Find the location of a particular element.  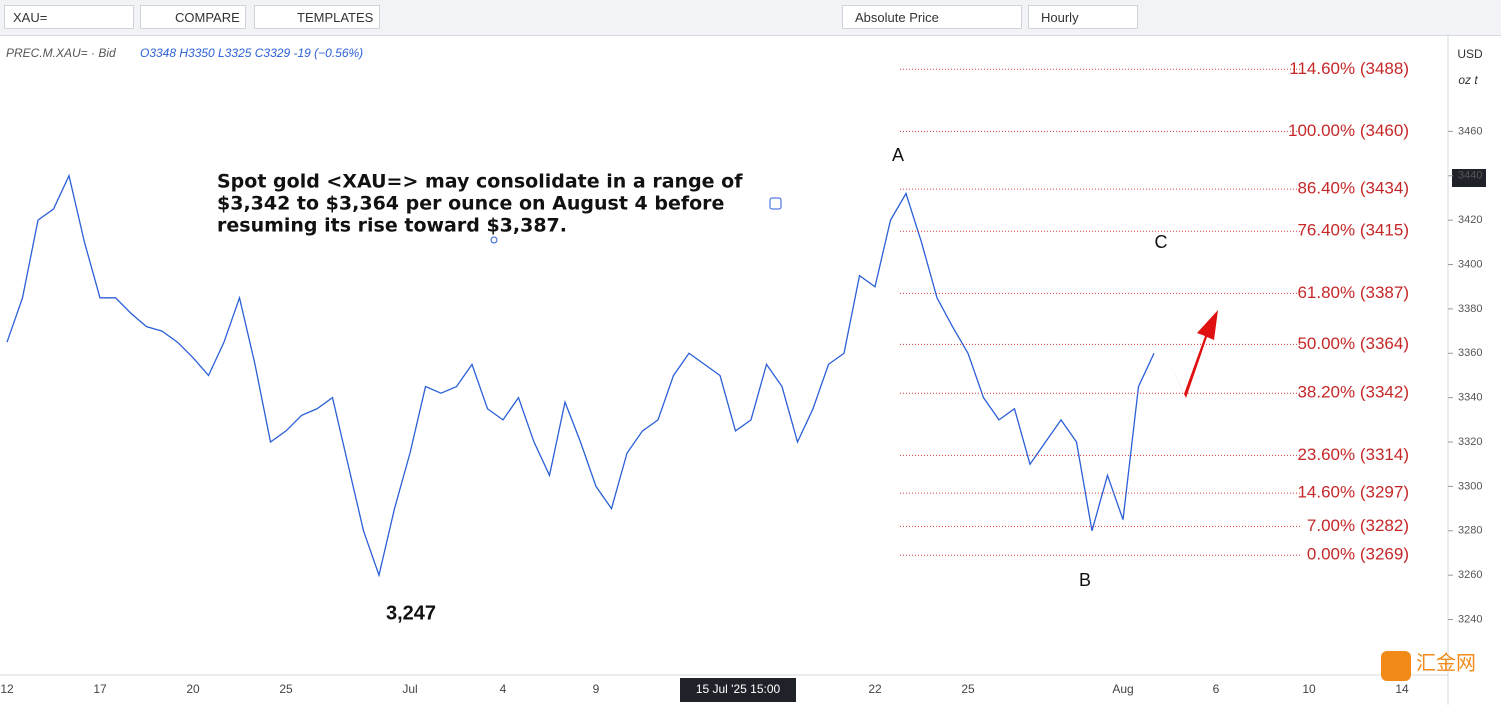

fib-label: 38.20% (3342) is located at coordinates (1353, 392).